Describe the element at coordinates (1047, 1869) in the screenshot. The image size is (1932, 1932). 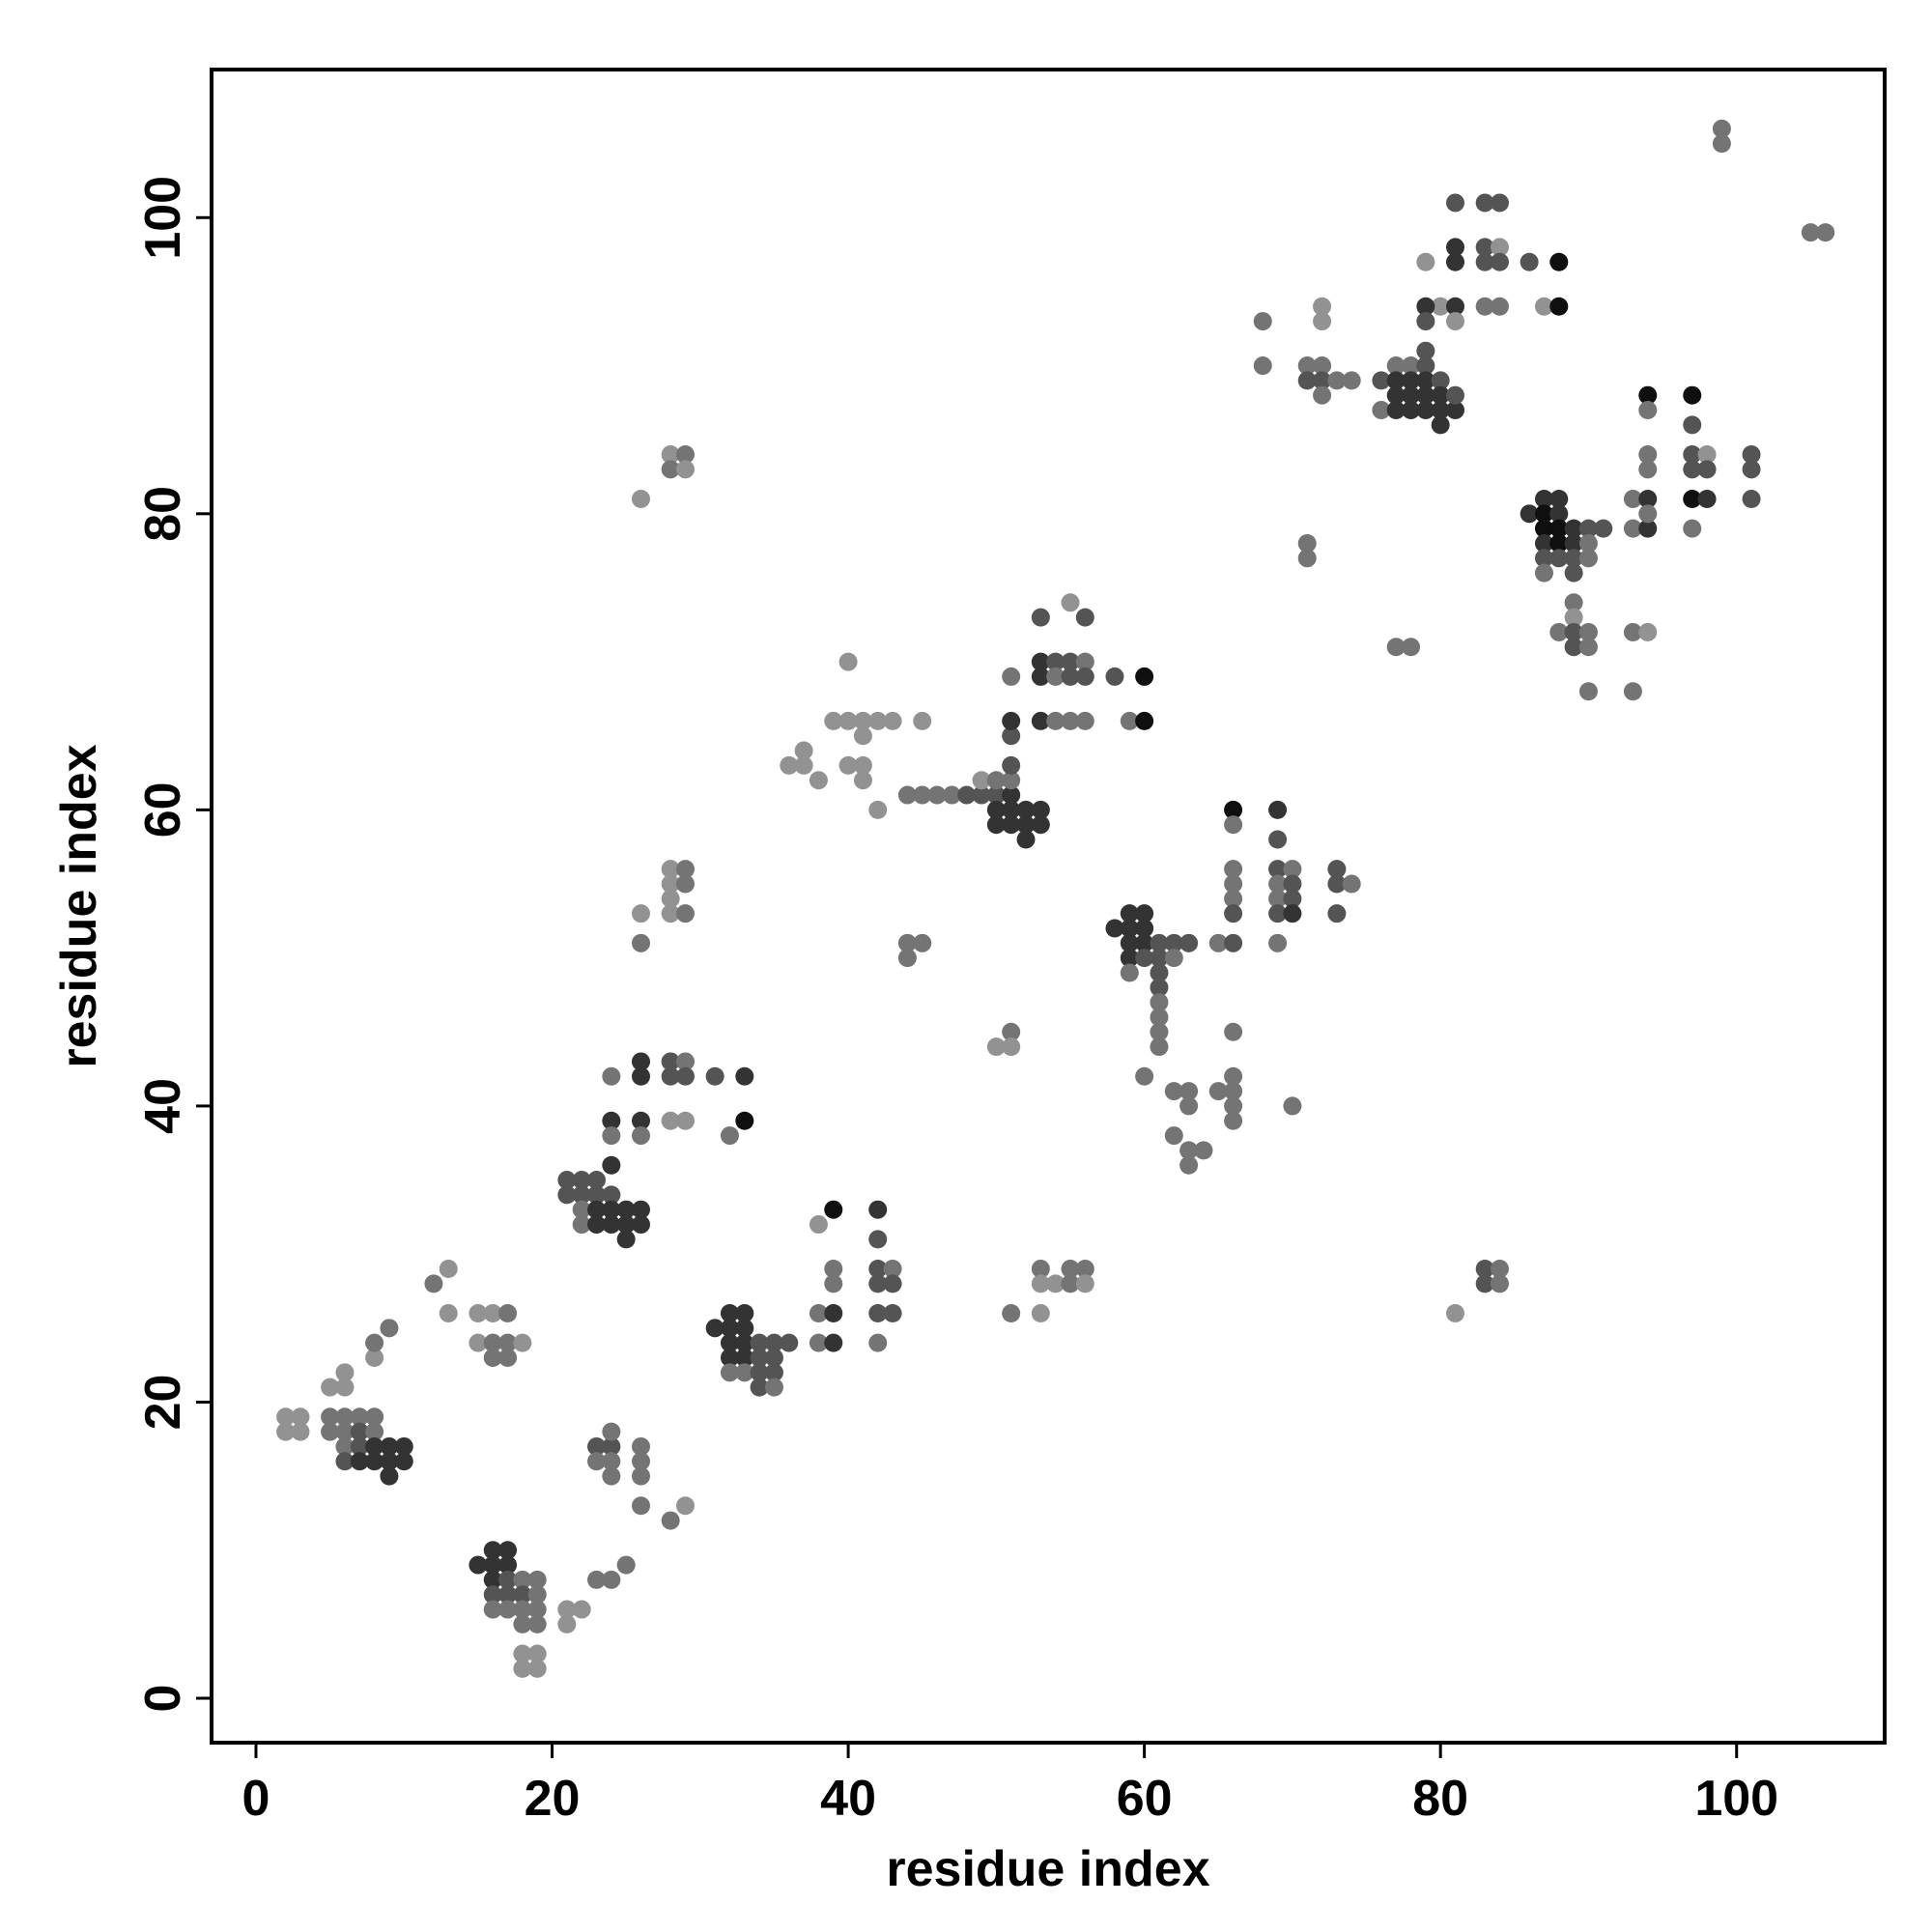
I see `x-axis-title: residue index` at that location.